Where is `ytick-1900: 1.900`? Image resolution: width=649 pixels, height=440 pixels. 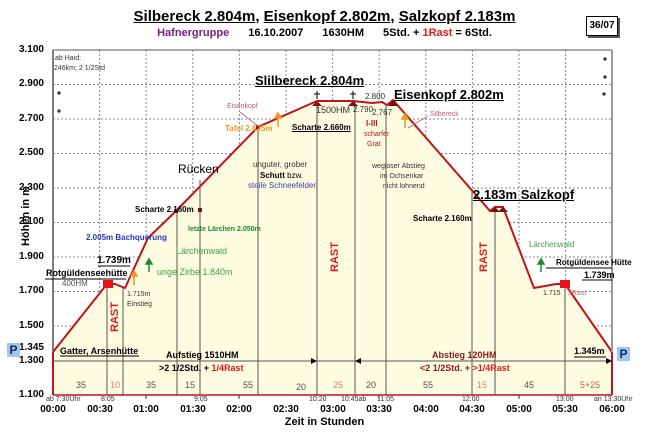 ytick-1900: 1.900 is located at coordinates (31, 256).